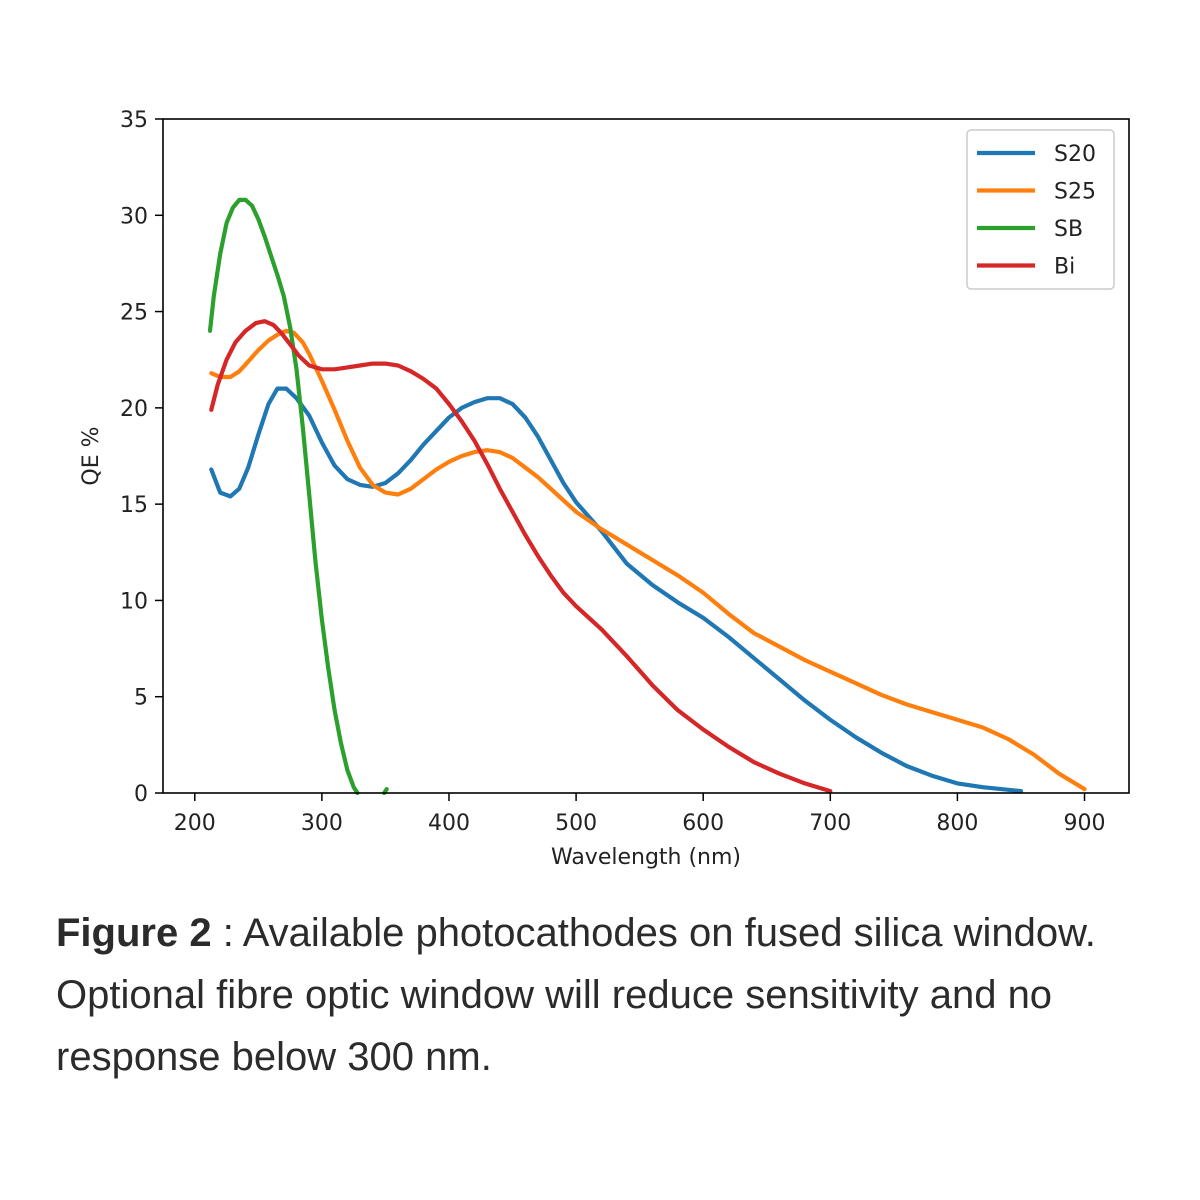 This screenshot has width=1200, height=1200. Describe the element at coordinates (91, 455) in the screenshot. I see `y-axis-label: QE %` at that location.